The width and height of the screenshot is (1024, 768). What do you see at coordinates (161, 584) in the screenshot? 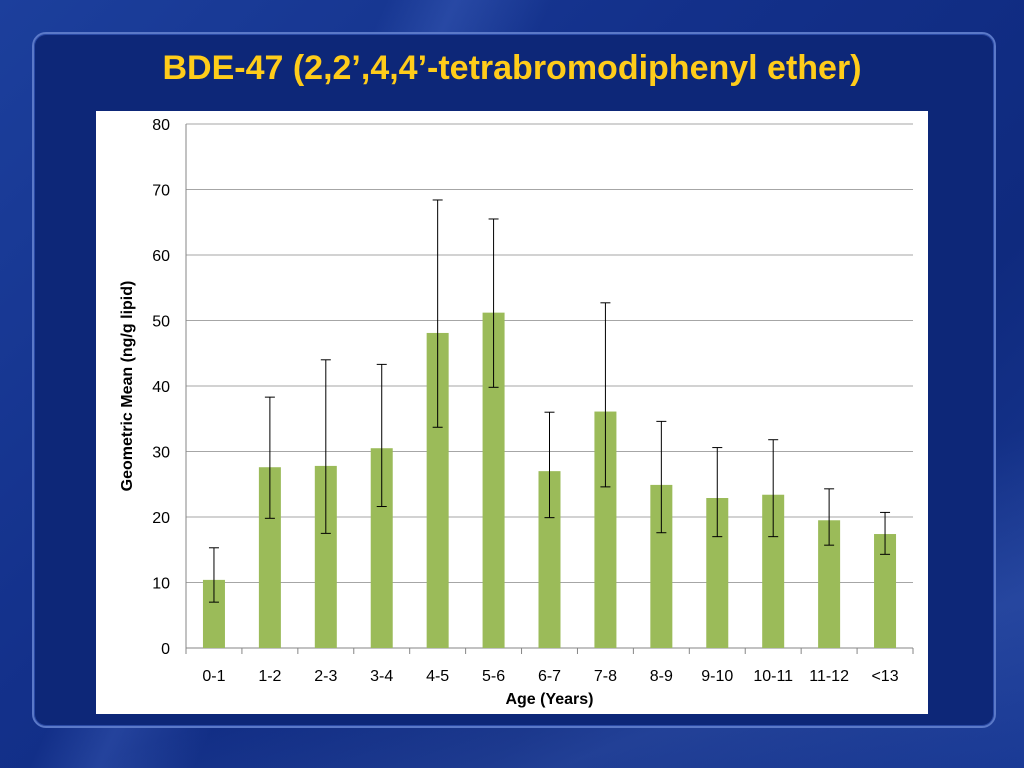
I see `y-tick-label: 10` at bounding box center [161, 584].